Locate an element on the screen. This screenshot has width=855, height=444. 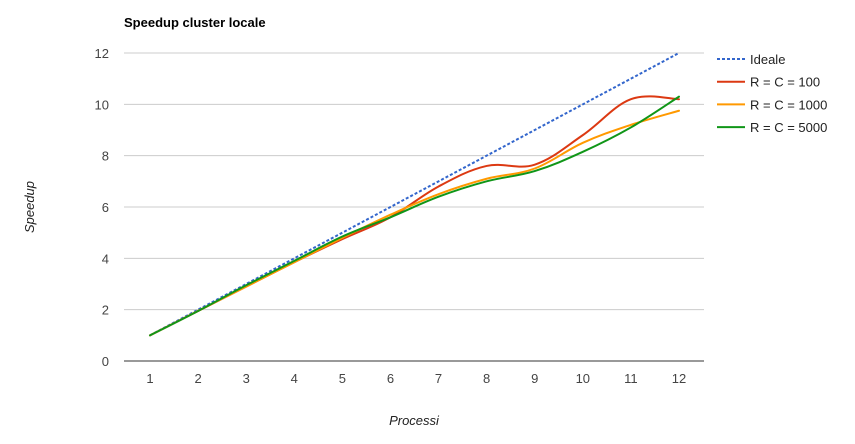
legend-label: R = C = 1000 is located at coordinates (788, 104).